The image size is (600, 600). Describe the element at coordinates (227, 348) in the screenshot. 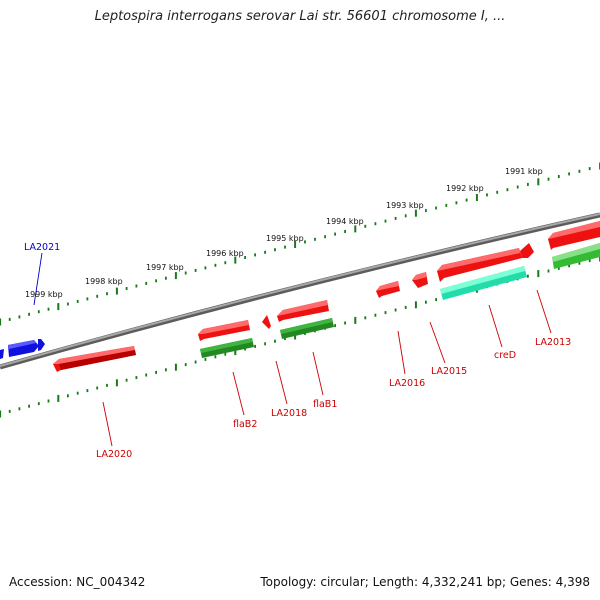

I see `gene-feature-flaB2` at that location.